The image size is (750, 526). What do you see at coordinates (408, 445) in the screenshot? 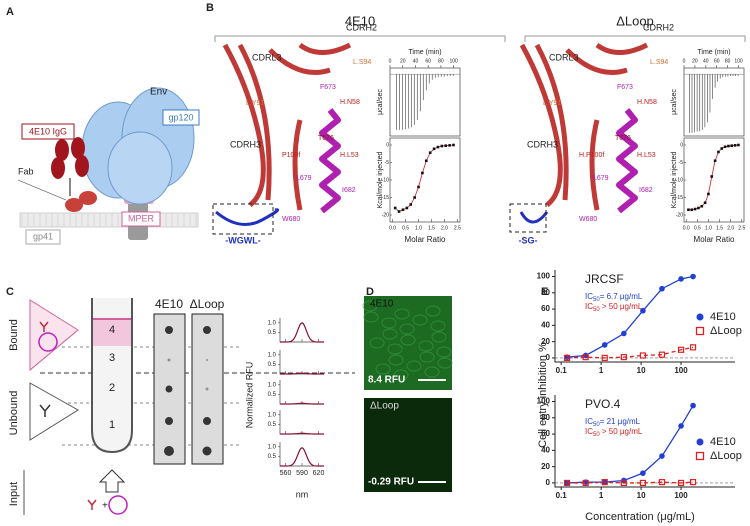
I see `micrograph` at bounding box center [408, 445].